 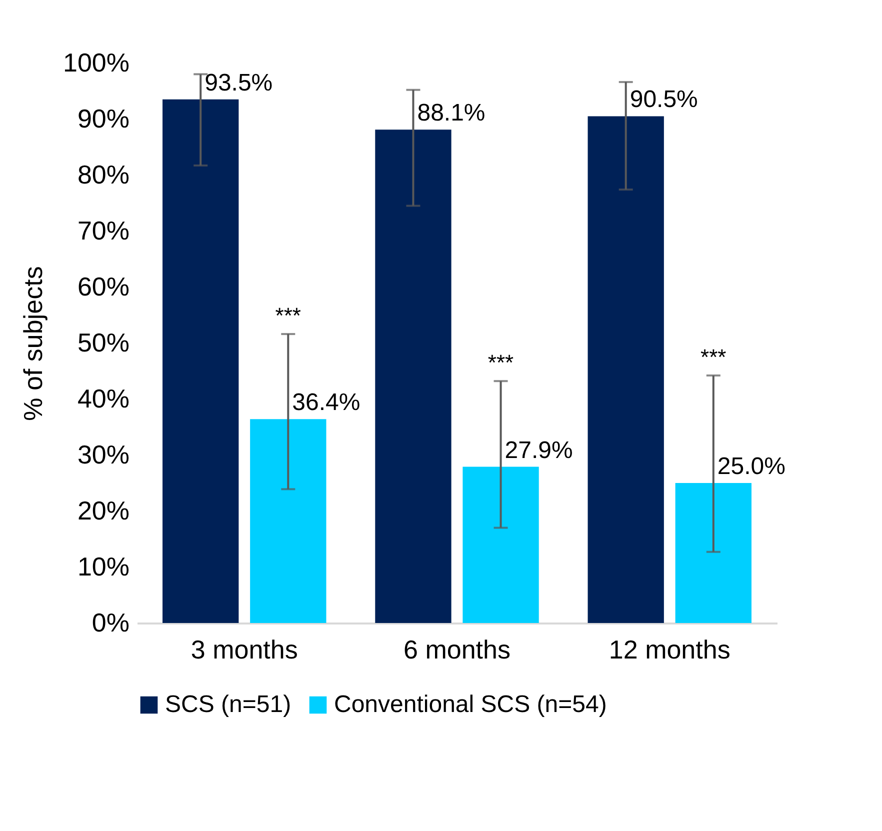 I want to click on data-label: 88.1%, so click(x=451, y=113).